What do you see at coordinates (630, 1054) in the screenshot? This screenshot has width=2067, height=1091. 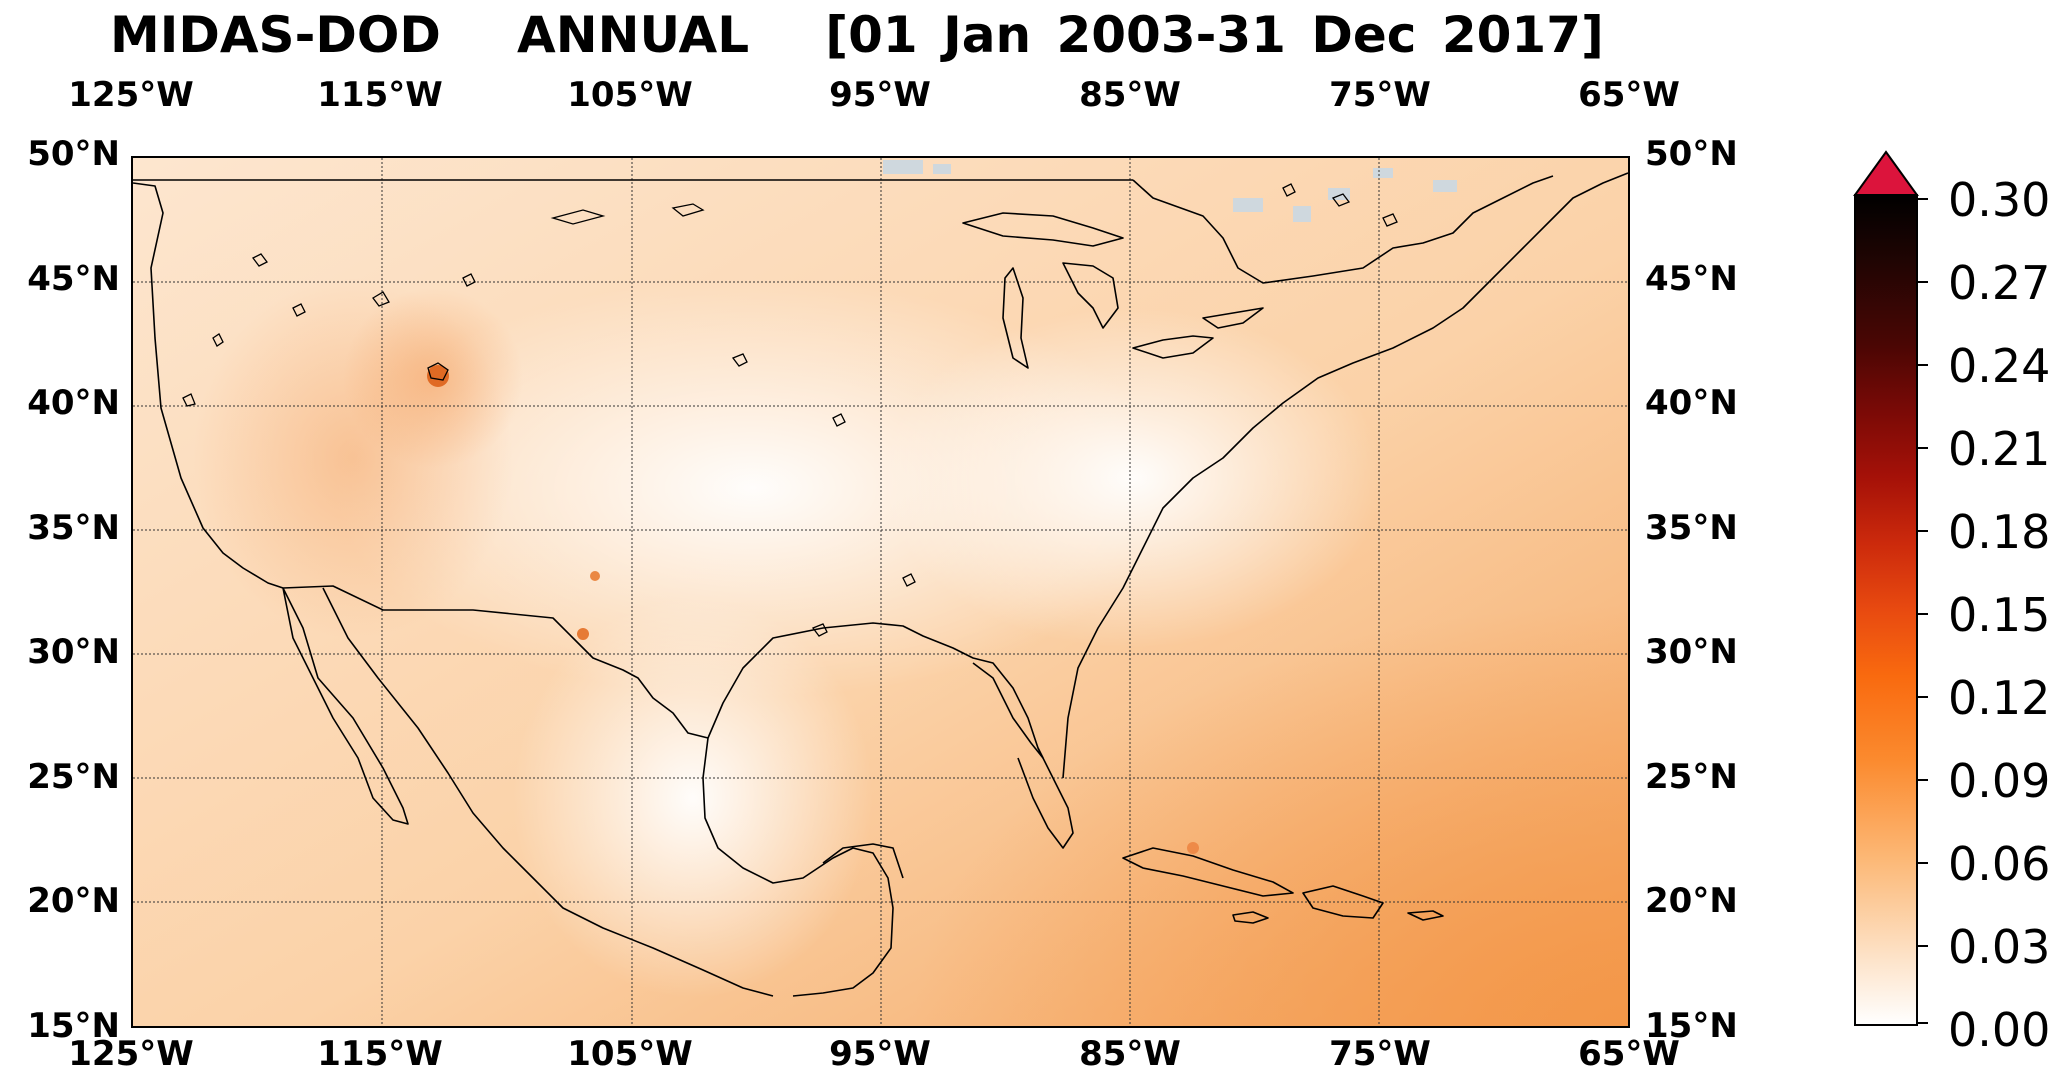 I see `lon-label-bottom: 105°W` at bounding box center [630, 1054].